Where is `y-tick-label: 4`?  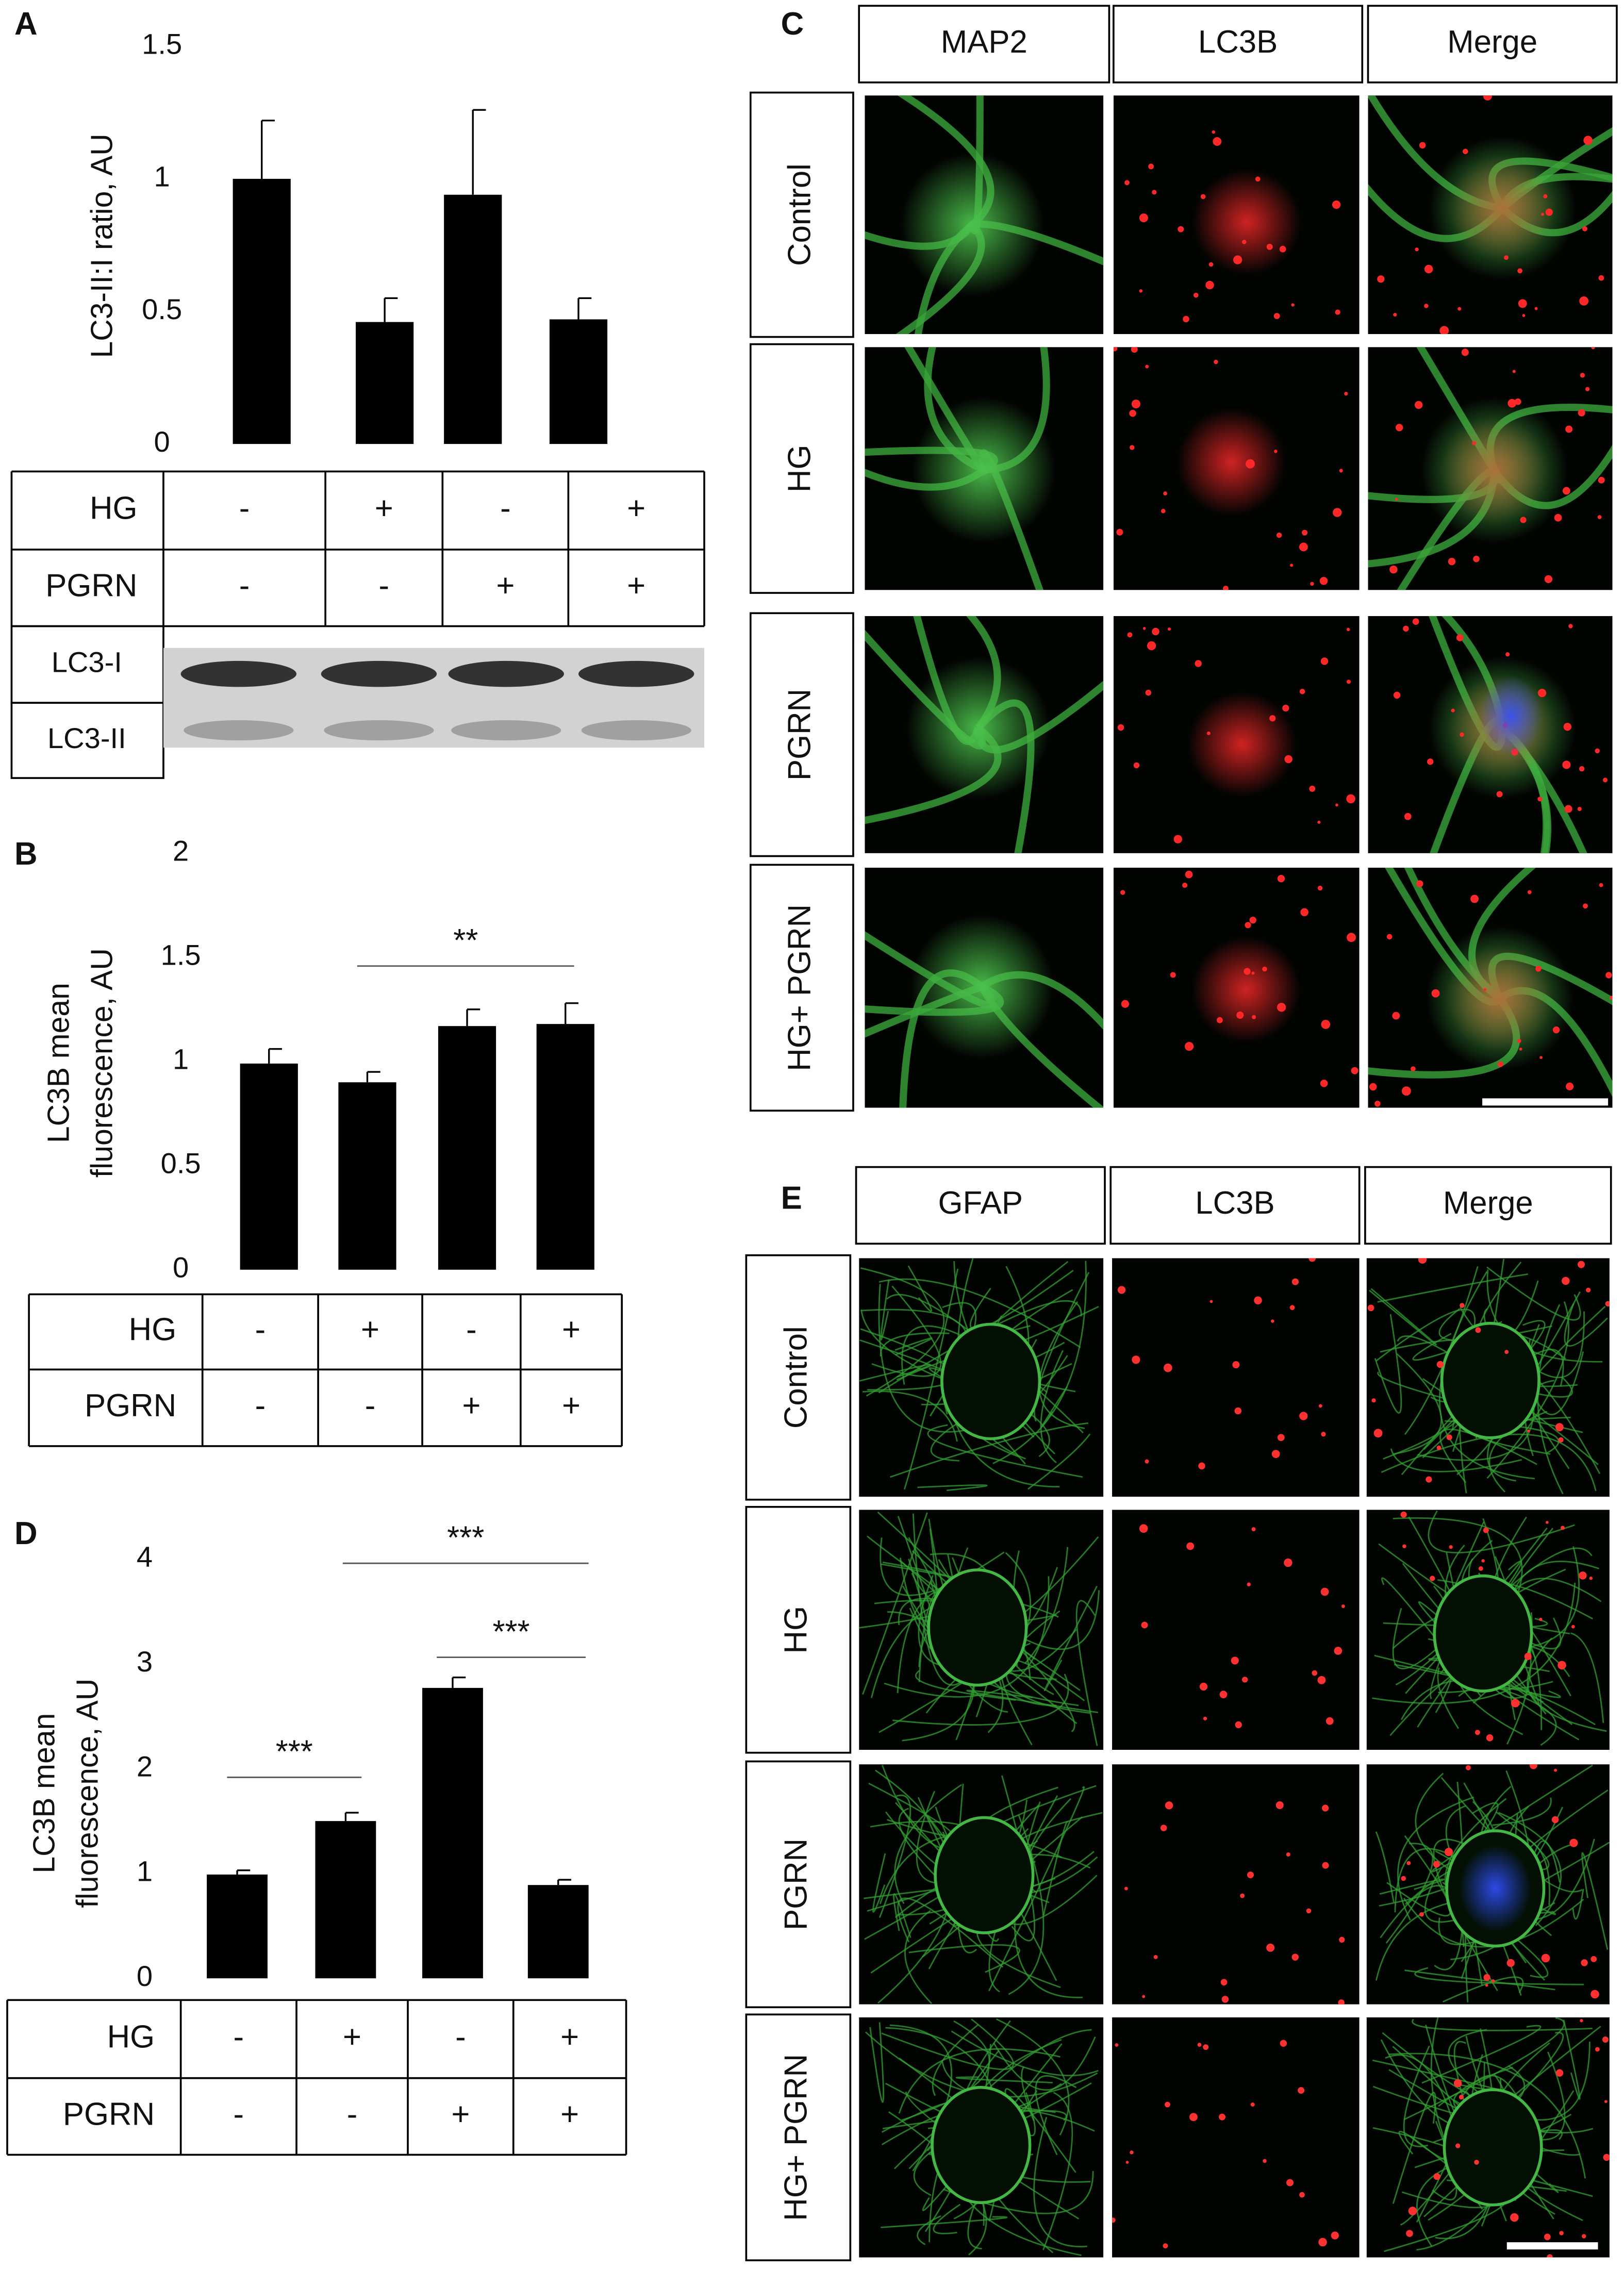 y-tick-label: 4 is located at coordinates (145, 1557).